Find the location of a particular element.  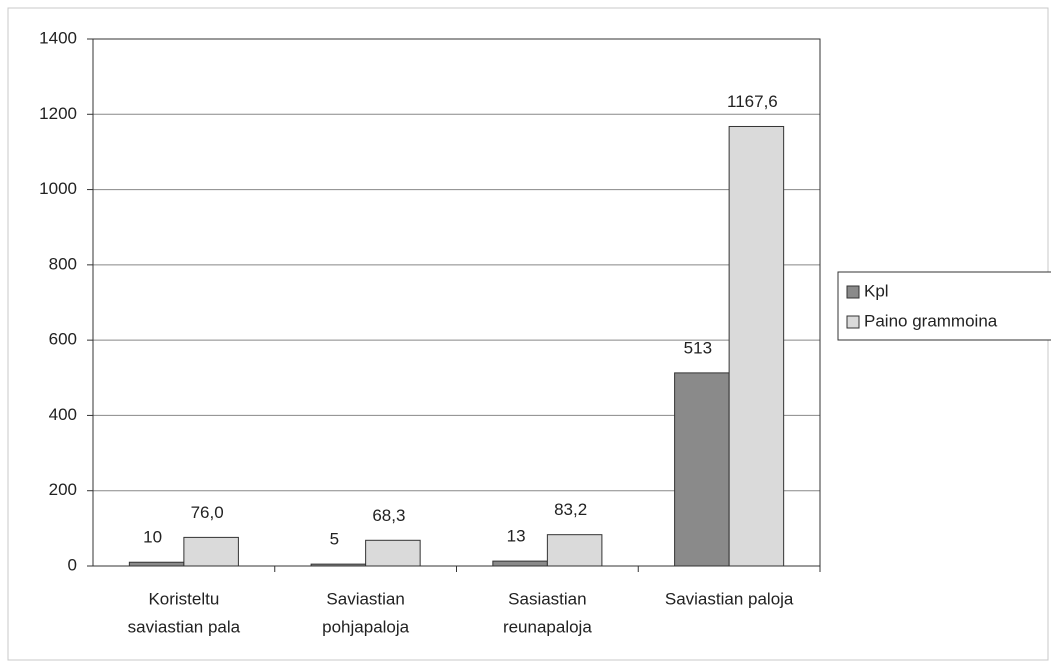

y-tick-label: 400 is located at coordinates (63, 414).